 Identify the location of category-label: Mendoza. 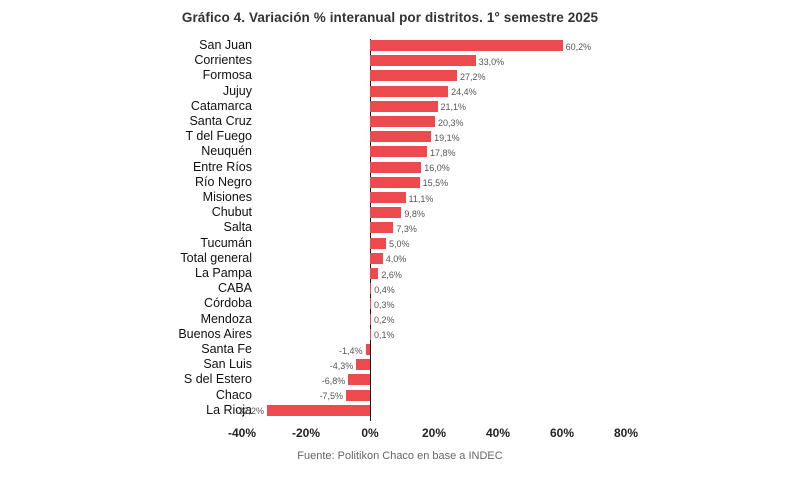
(226, 318).